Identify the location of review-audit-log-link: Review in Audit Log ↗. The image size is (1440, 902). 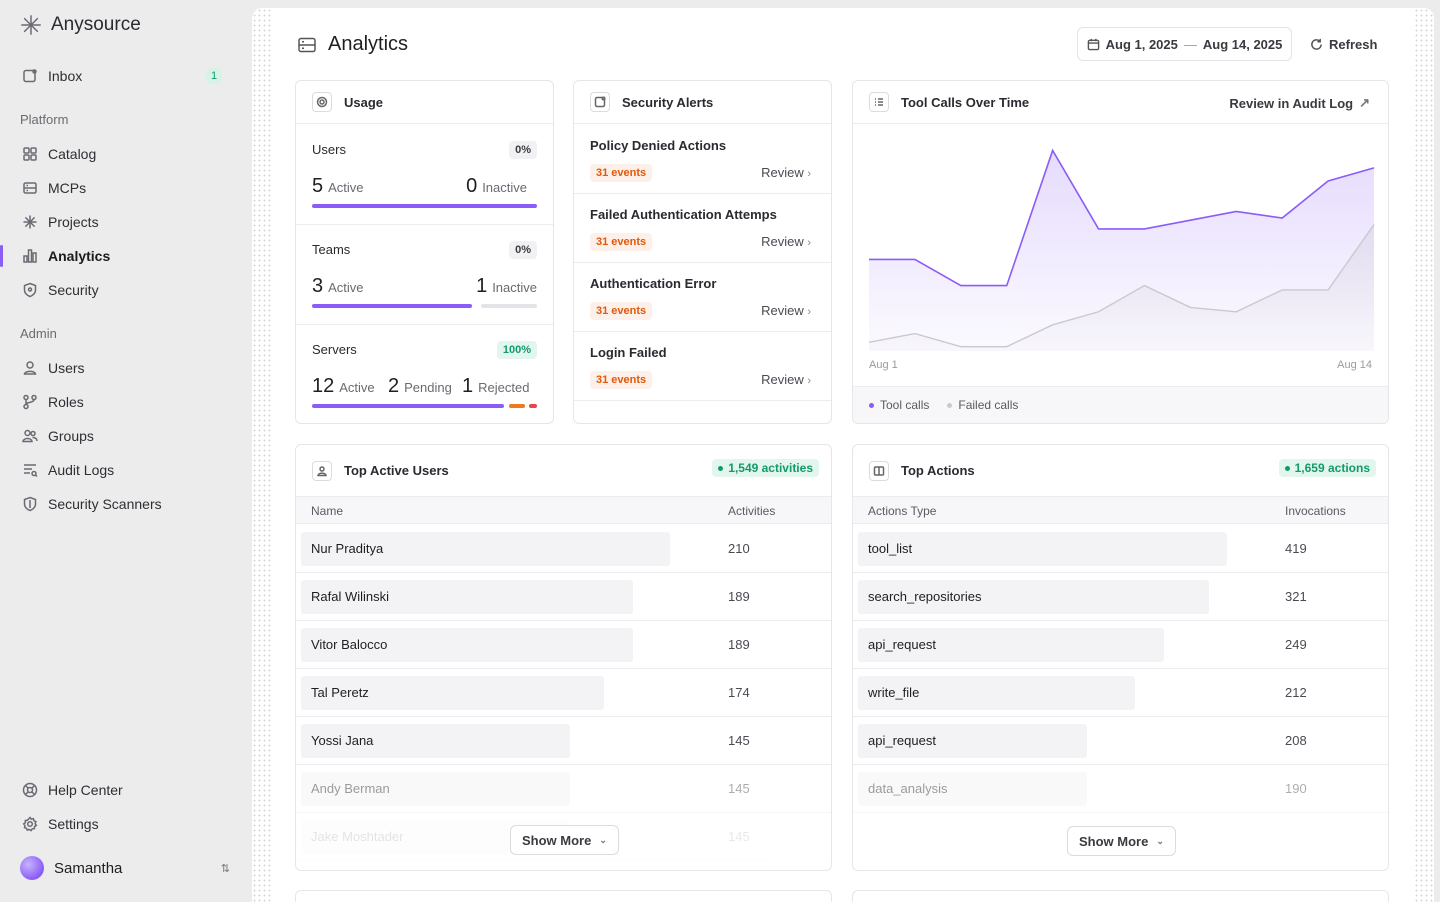
(1299, 103).